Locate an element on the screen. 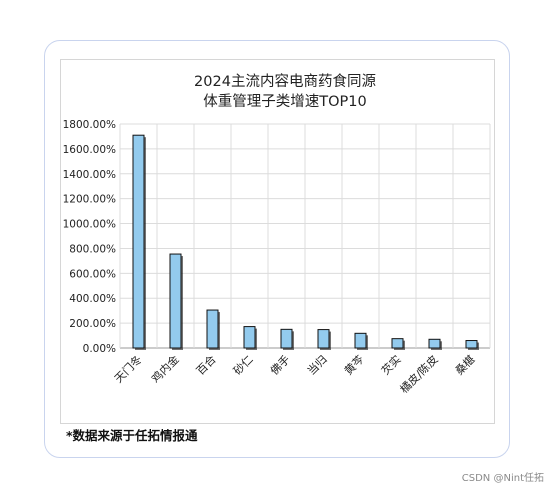 The image size is (554, 498). x-tick-label: 黄芩 is located at coordinates (353, 364).